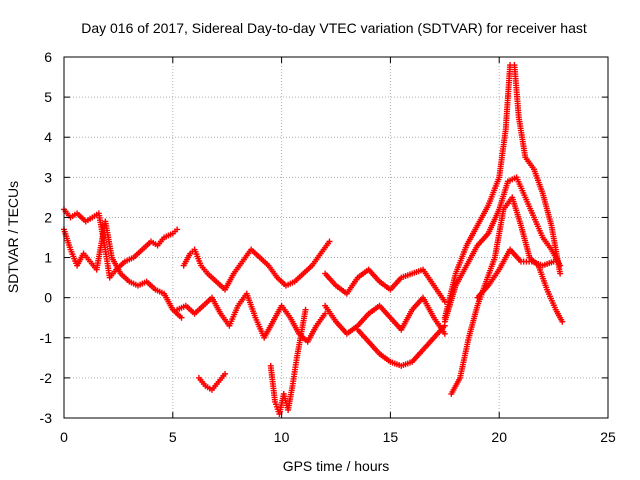 The image size is (640, 480). I want to click on x-tick-label: 25, so click(608, 437).